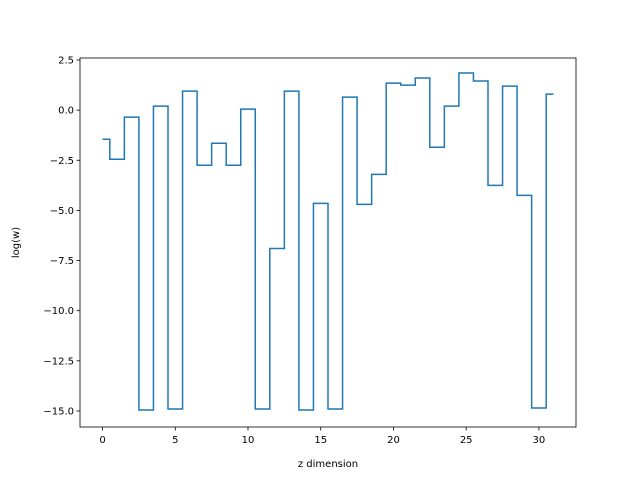 The height and width of the screenshot is (480, 640). I want to click on y-axis-label: log(w), so click(16, 242).